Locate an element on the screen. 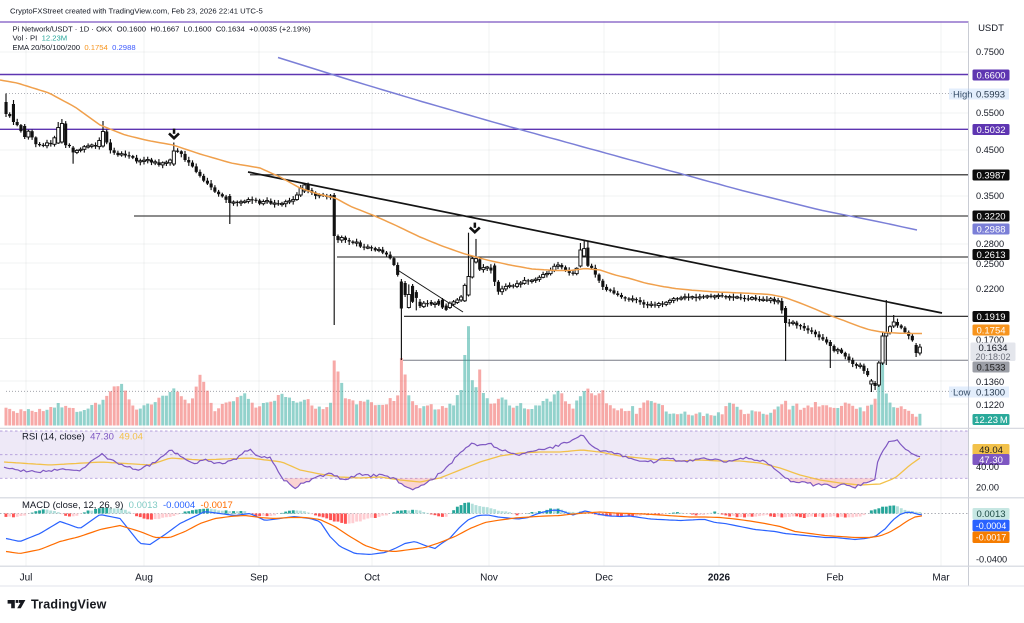  svg-text: 0.3220 is located at coordinates (990, 216).